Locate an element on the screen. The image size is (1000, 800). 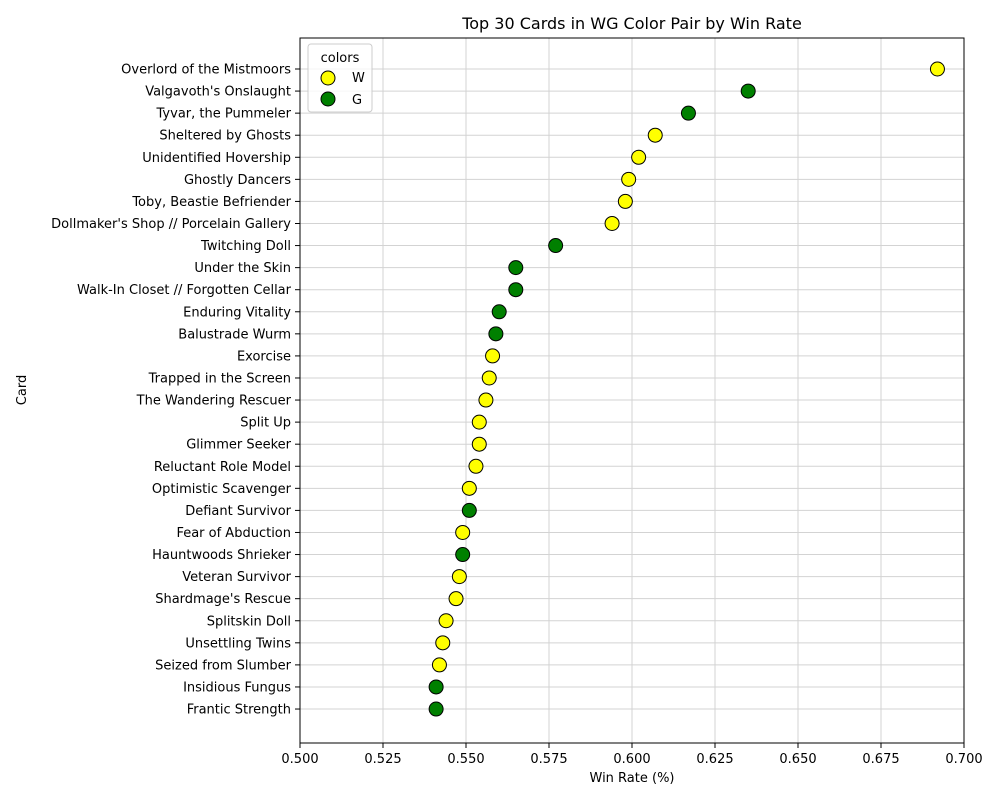
y-tick-label: Balustrade Wurm is located at coordinates (234, 334).